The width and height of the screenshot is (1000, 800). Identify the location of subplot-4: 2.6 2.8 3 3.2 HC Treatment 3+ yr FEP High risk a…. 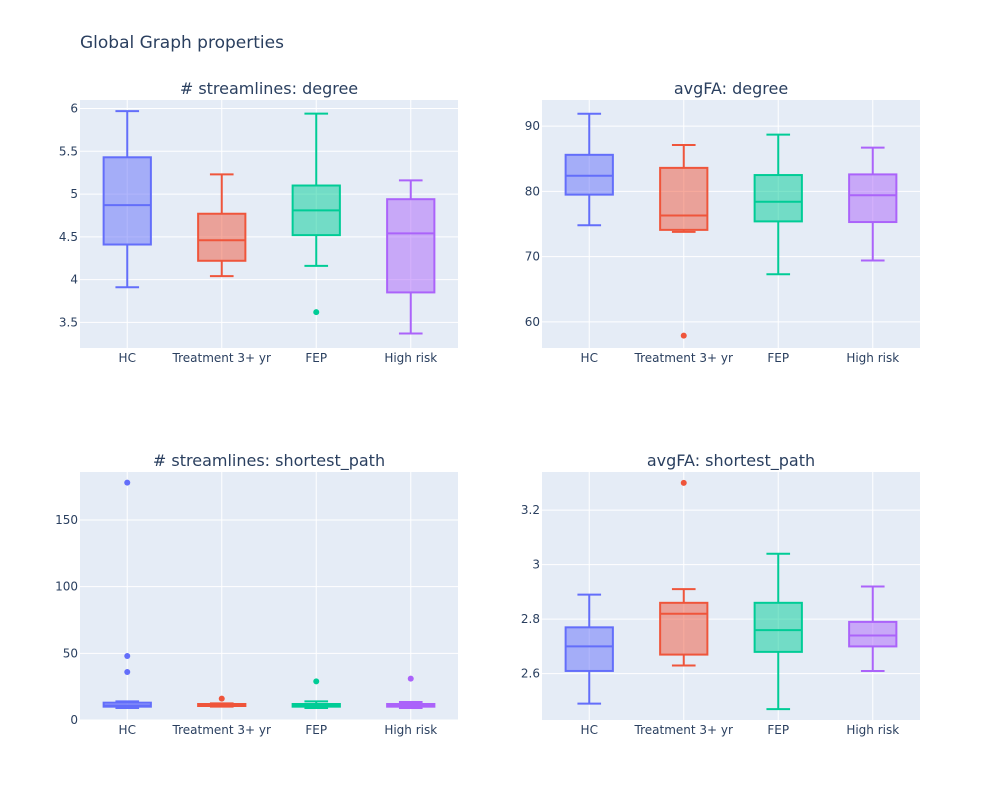
(720, 594).